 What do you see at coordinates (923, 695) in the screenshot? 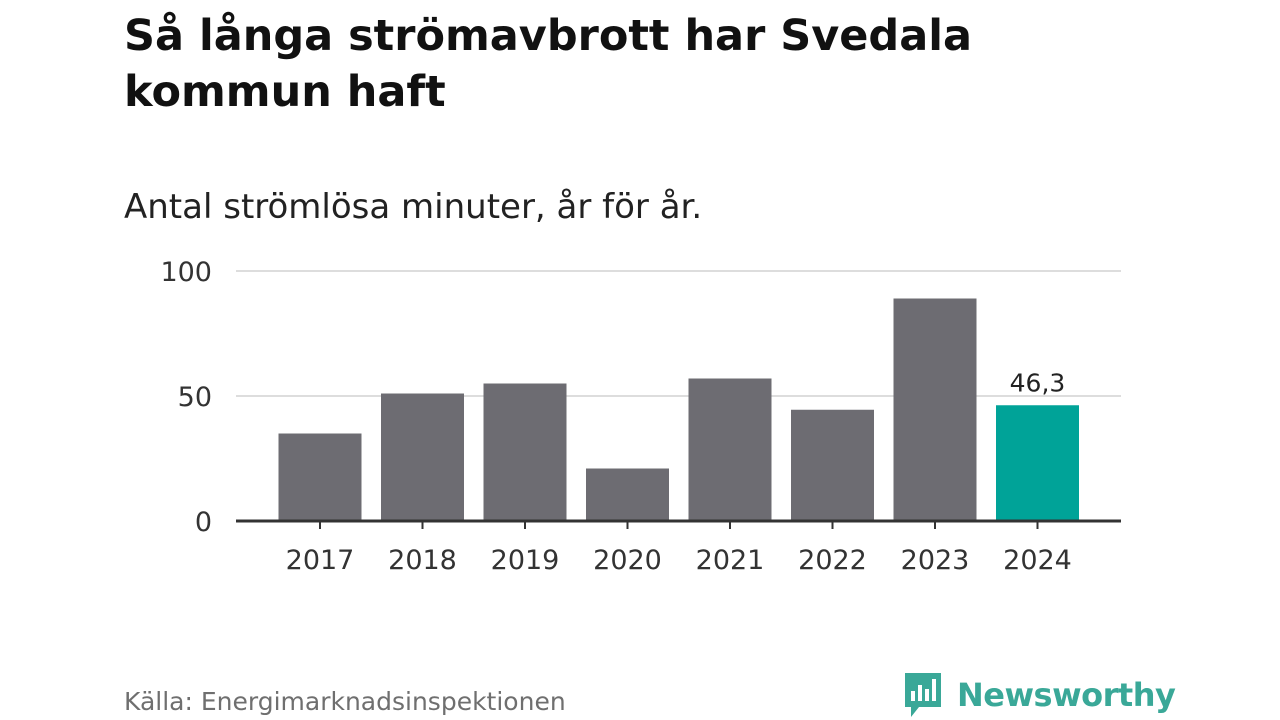
I see `bar-chart-speech-bubble-icon` at bounding box center [923, 695].